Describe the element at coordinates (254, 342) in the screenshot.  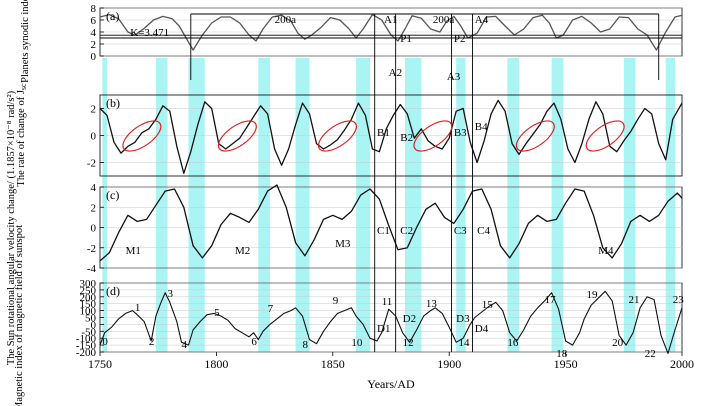
I see `cycle-number: 6` at that location.